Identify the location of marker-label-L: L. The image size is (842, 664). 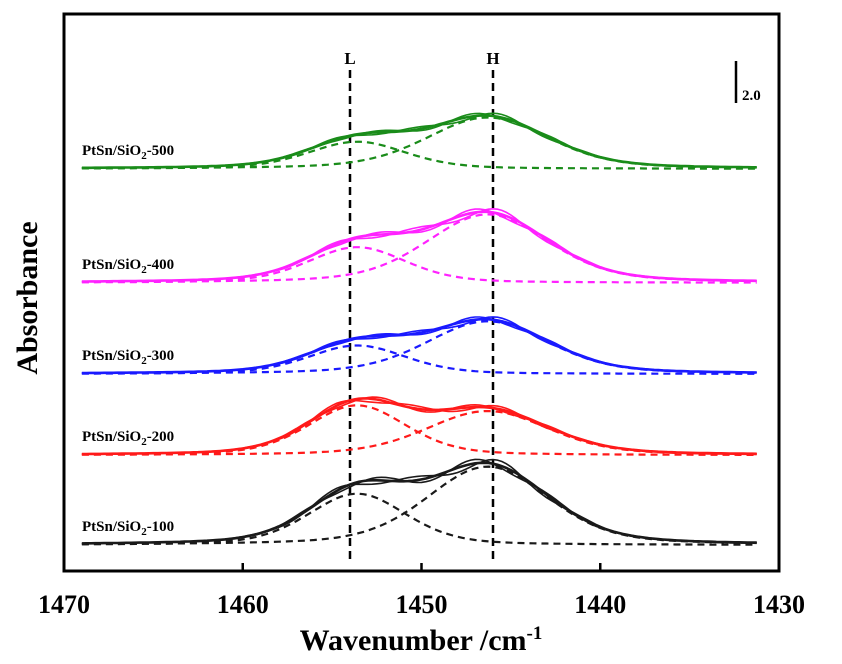
(349, 58).